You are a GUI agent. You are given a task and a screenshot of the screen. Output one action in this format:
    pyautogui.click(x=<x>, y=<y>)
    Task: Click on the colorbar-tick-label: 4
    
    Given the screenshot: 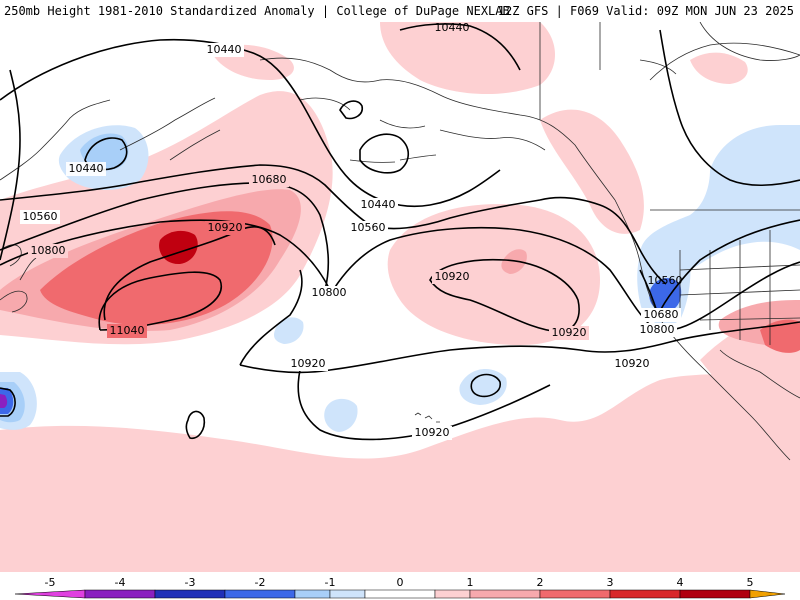 What is the action you would take?
    pyautogui.click(x=680, y=582)
    